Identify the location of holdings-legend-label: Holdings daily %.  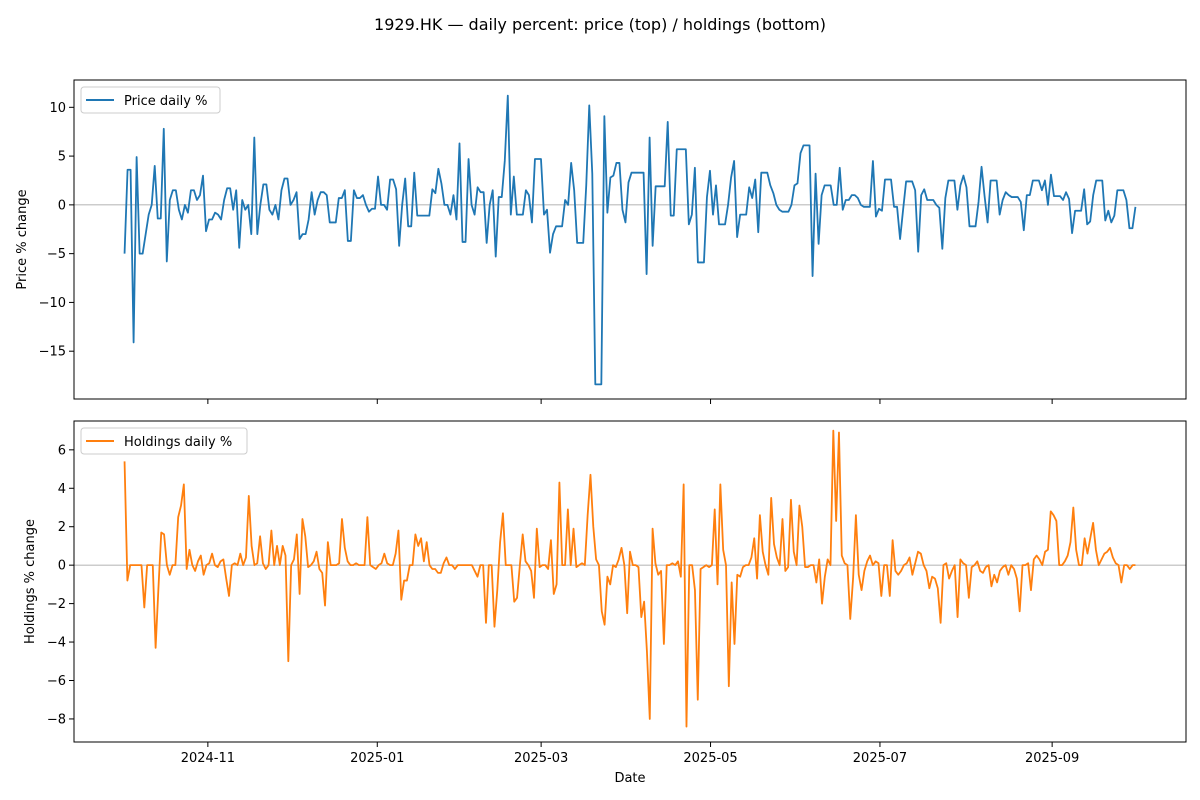
(178, 442).